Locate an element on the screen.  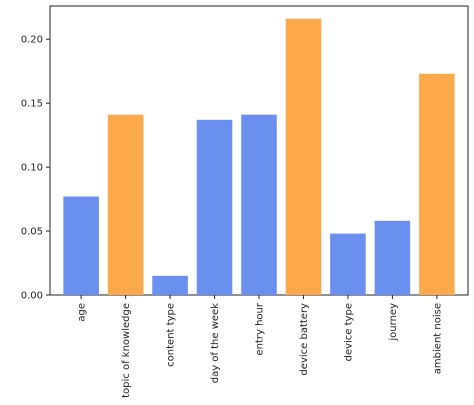
x-tick-label: ambient noise is located at coordinates (437, 338).